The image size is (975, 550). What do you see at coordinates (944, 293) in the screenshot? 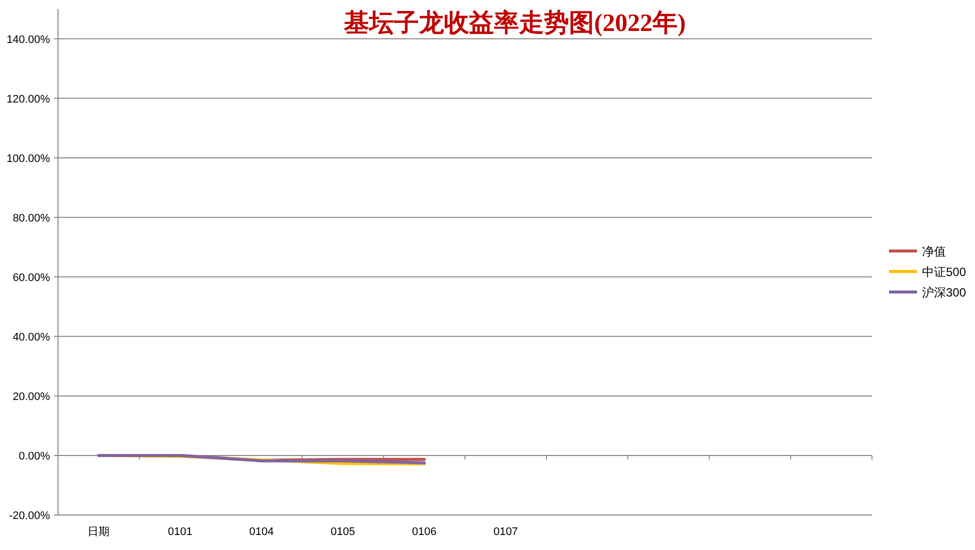
I see `legend-label: 沪深300` at bounding box center [944, 293].